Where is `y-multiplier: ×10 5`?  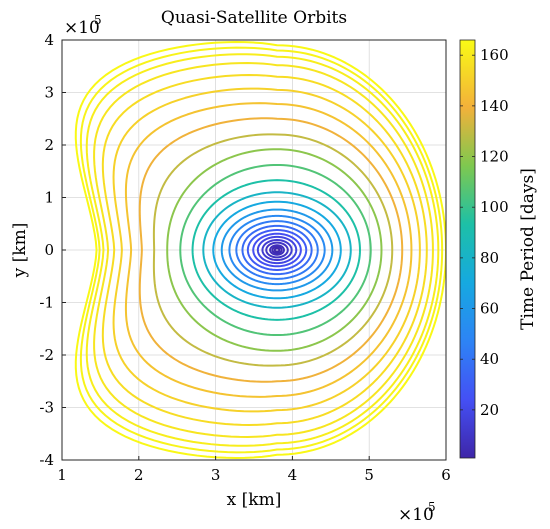 y-multiplier: ×10 5 is located at coordinates (83, 25).